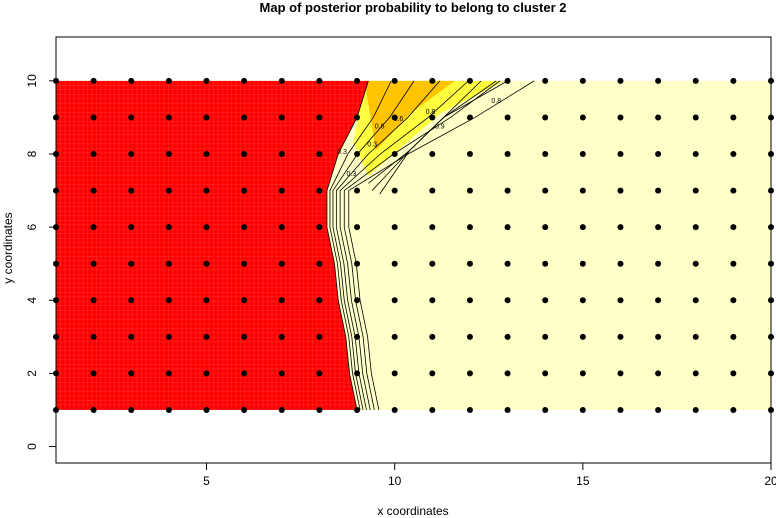 The width and height of the screenshot is (776, 518). I want to click on x-axis: 5 10 15 20, so click(489, 475).